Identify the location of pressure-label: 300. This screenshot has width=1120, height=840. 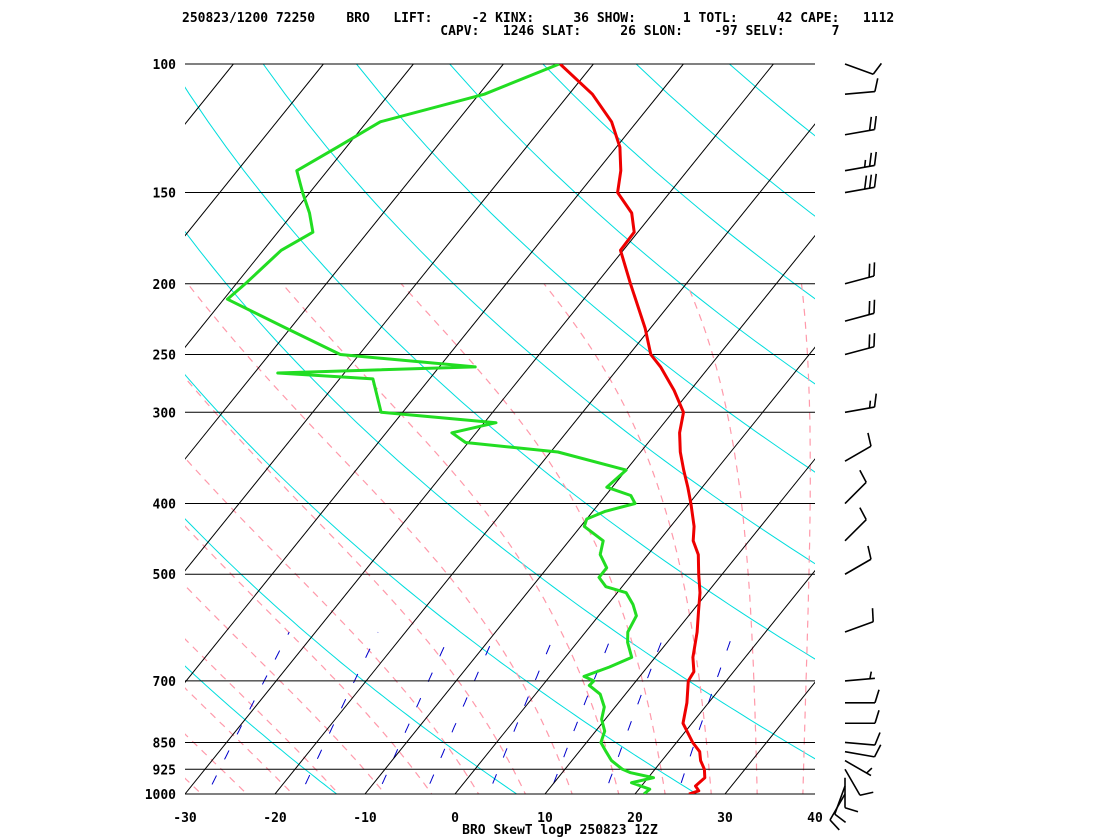
(165, 413).